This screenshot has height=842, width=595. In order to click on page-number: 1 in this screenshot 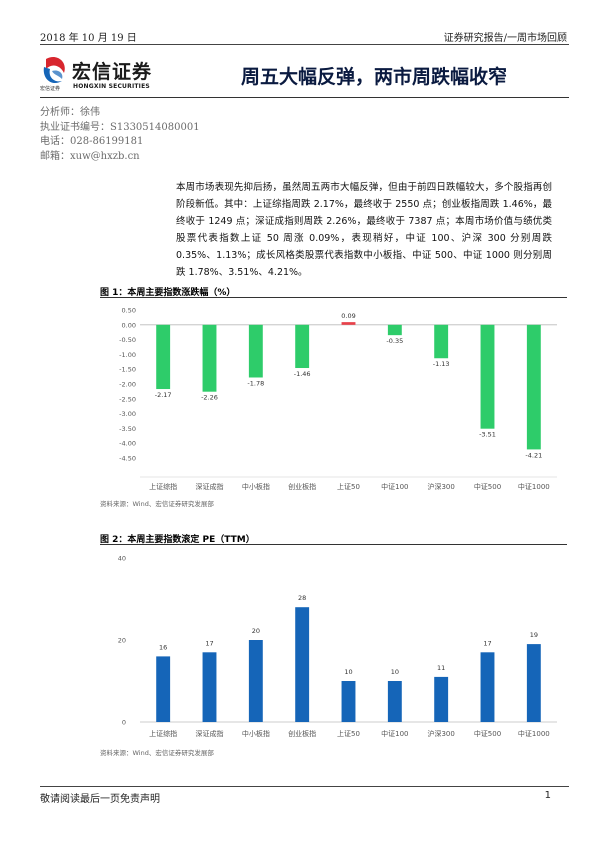, I will do `click(547, 795)`.